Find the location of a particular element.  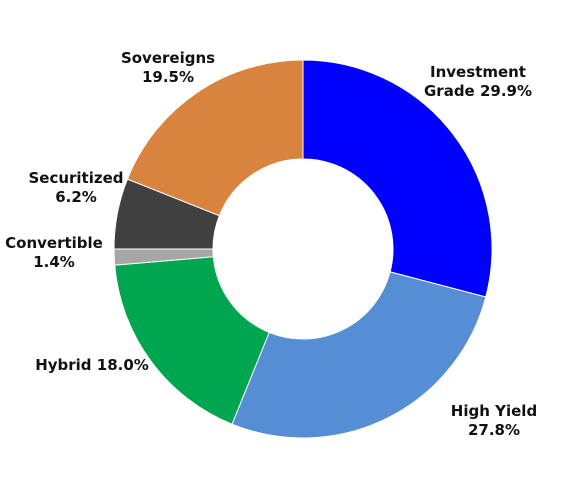

label-line: Investment is located at coordinates (478, 72).